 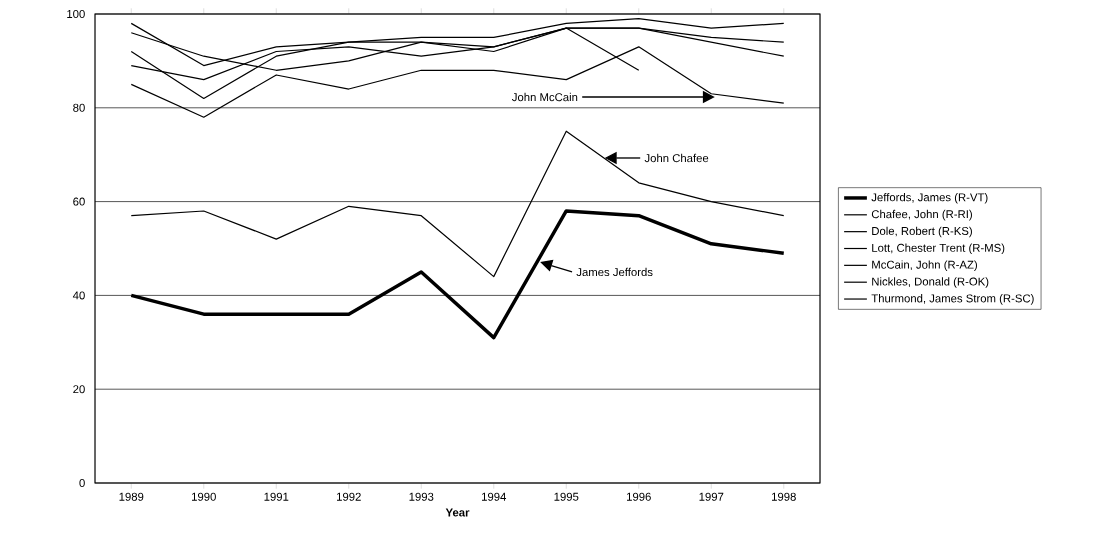 I want to click on x-tick-label: 1997, so click(x=711, y=496).